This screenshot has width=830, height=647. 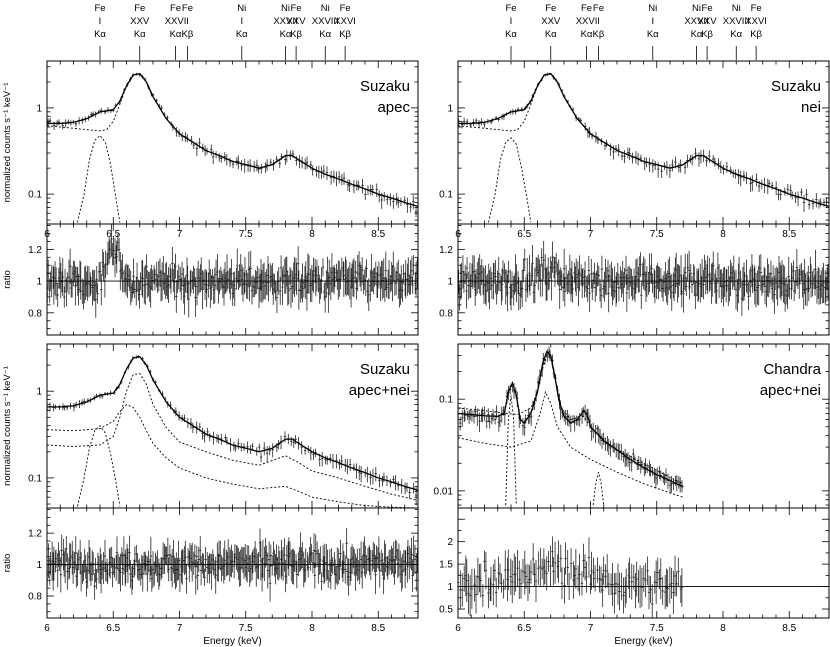 What do you see at coordinates (393, 107) in the screenshot?
I see `panel-label-model: apec` at bounding box center [393, 107].